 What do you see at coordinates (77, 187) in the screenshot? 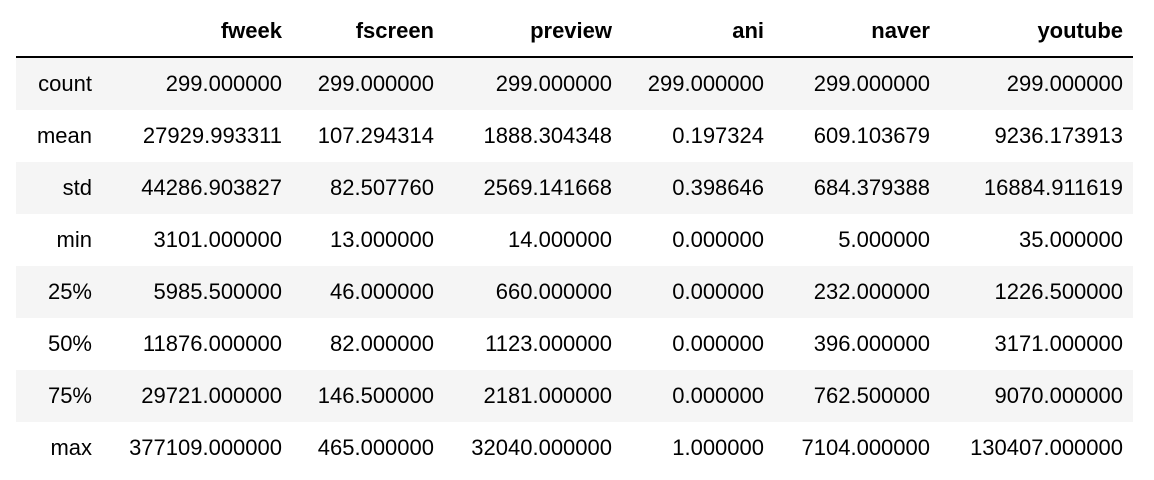
I see `row-index: std` at bounding box center [77, 187].